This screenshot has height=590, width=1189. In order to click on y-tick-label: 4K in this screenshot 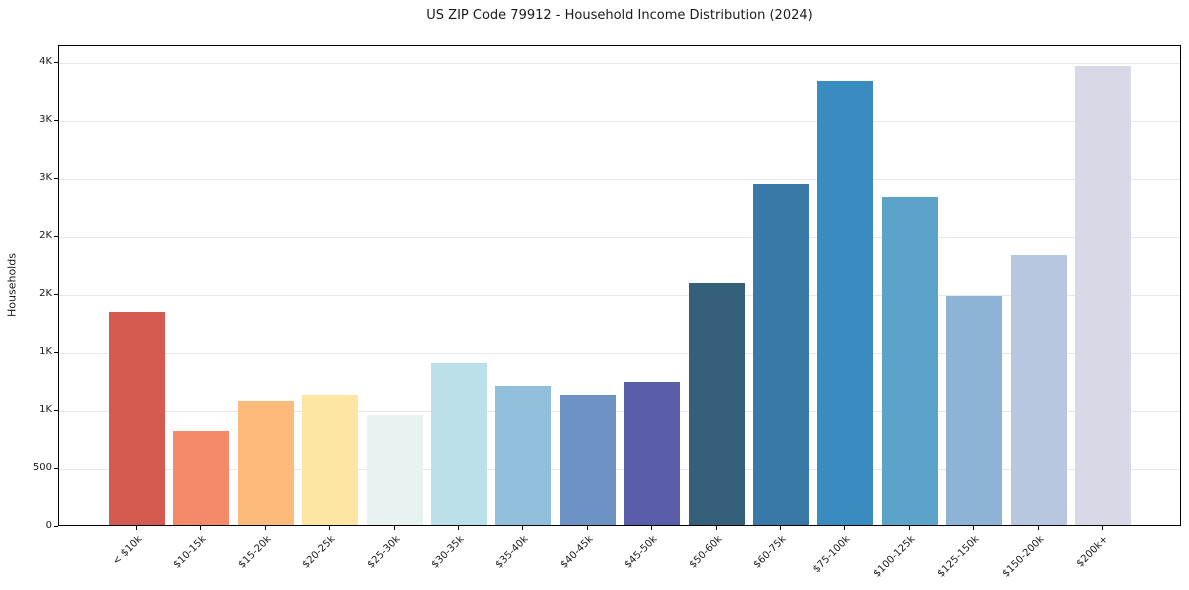, I will do `click(45, 62)`.